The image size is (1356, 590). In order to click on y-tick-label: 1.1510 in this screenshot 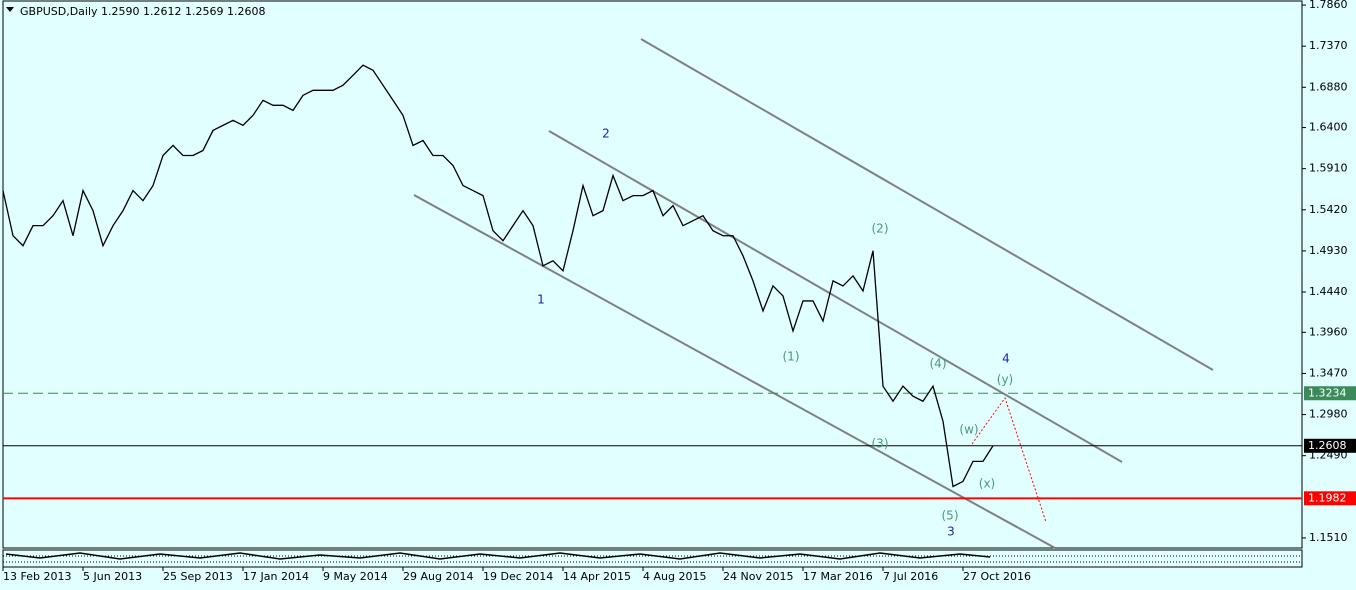, I will do `click(1328, 537)`.